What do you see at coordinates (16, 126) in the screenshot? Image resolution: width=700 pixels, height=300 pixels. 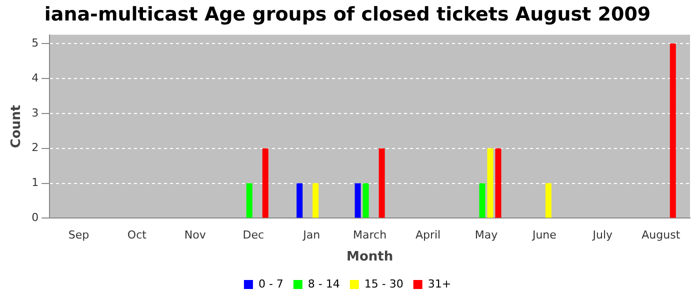 I see `y-axis-title: Count` at bounding box center [16, 126].